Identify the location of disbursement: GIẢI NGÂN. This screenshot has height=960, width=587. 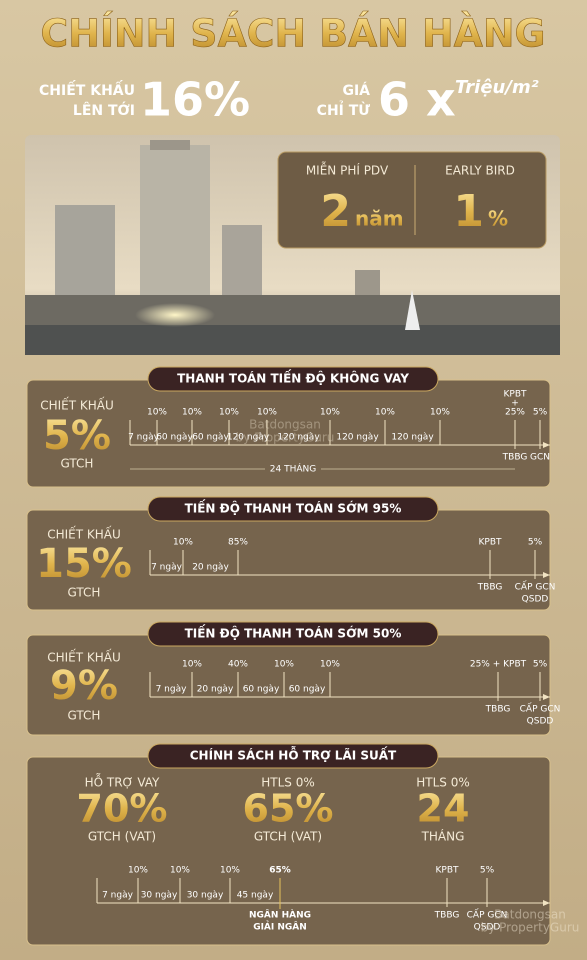
(280, 927).